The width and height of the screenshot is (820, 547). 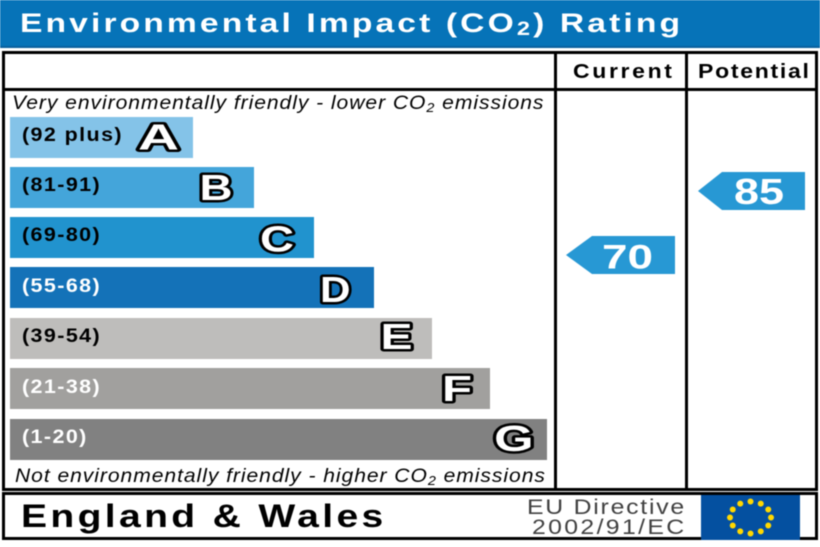 What do you see at coordinates (158, 136) in the screenshot?
I see `svg-text: A` at bounding box center [158, 136].